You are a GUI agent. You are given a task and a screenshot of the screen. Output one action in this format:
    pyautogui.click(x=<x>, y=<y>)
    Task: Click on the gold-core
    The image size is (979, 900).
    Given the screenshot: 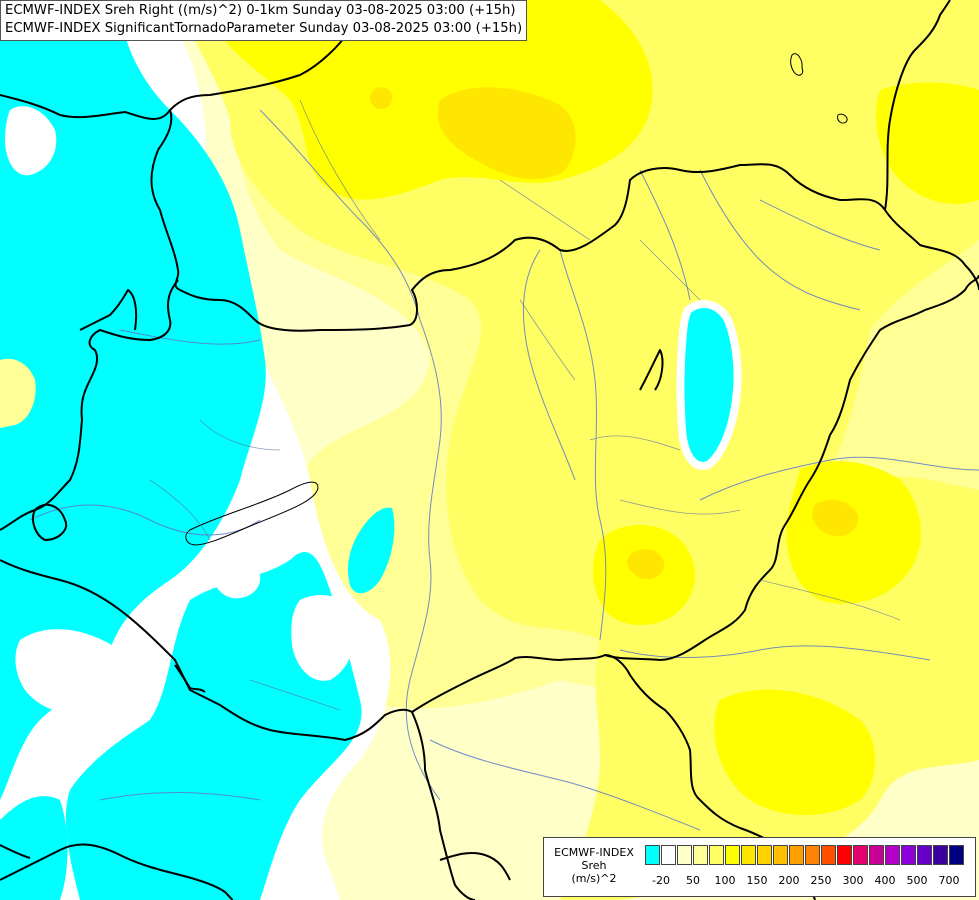 What is the action you would take?
    pyautogui.click(x=506, y=133)
    